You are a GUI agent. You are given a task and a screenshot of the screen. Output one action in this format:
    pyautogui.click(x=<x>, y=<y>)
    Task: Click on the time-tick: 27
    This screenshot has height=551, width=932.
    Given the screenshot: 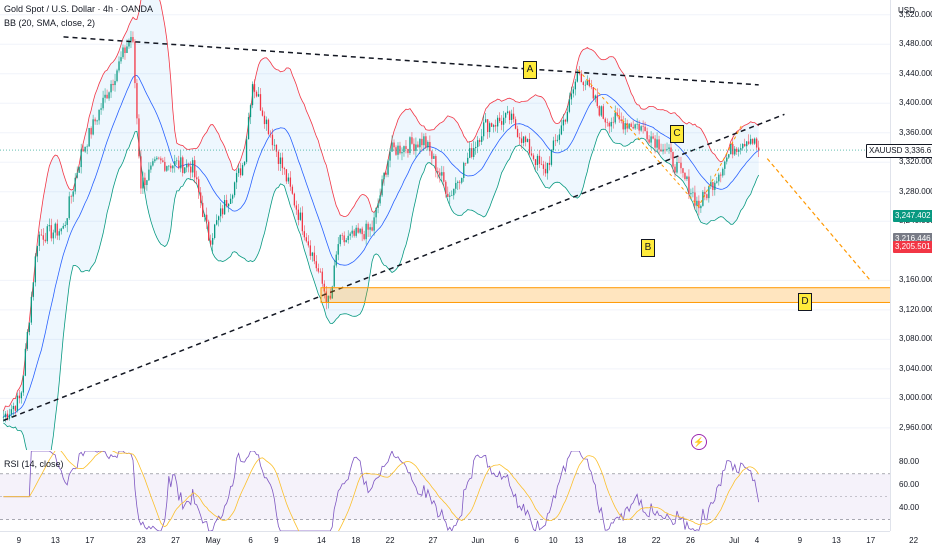 What is the action you would take?
    pyautogui.click(x=433, y=540)
    